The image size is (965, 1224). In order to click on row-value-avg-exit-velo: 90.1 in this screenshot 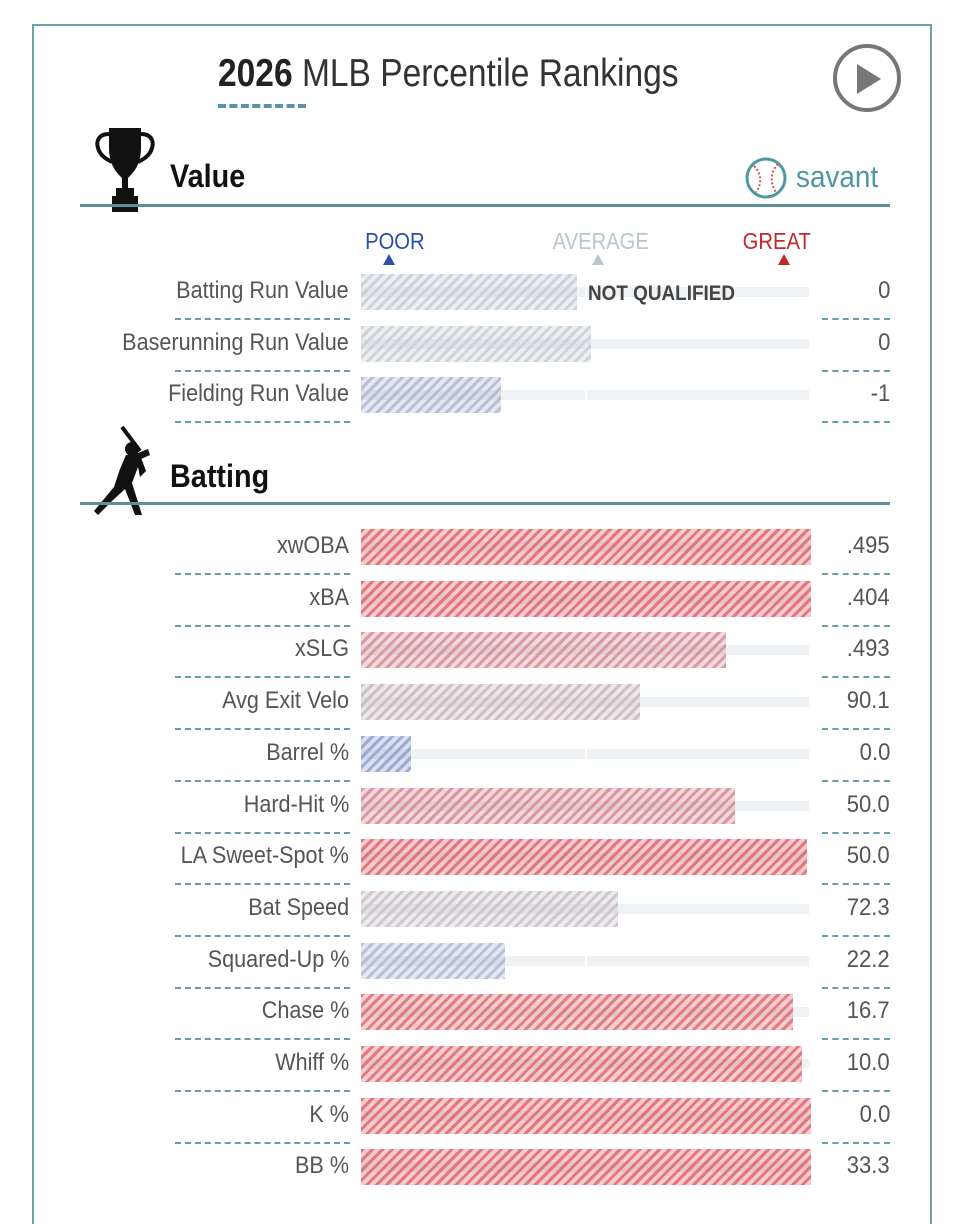, I will do `click(868, 701)`.